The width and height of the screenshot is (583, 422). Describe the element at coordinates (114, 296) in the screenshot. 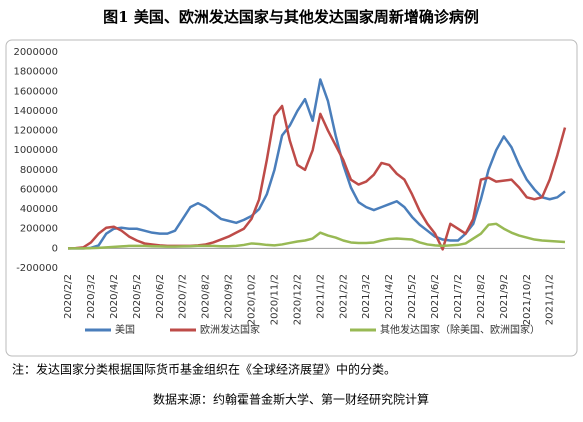

I see `x-tick-label: 2020/4/2` at that location.